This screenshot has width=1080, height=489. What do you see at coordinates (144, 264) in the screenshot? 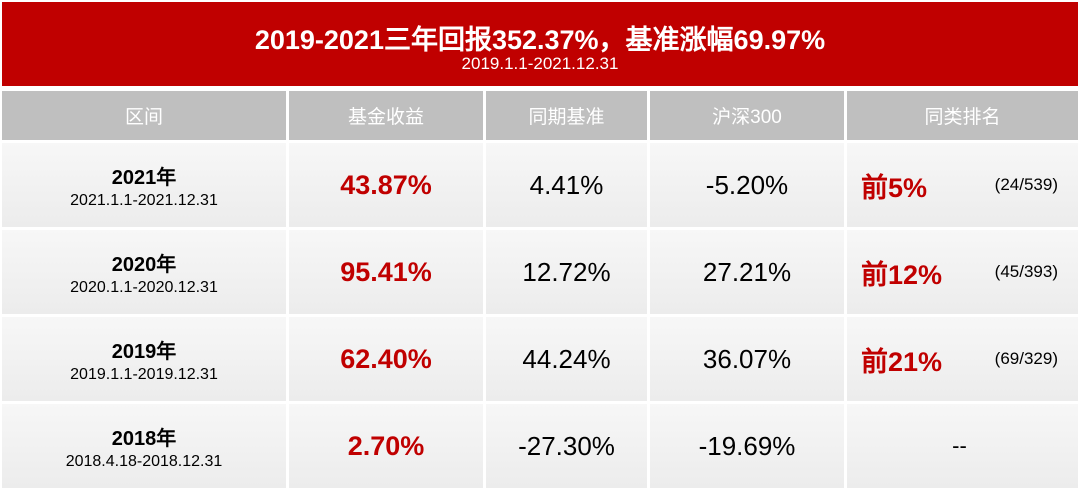
I see `period: 2020年` at bounding box center [144, 264].